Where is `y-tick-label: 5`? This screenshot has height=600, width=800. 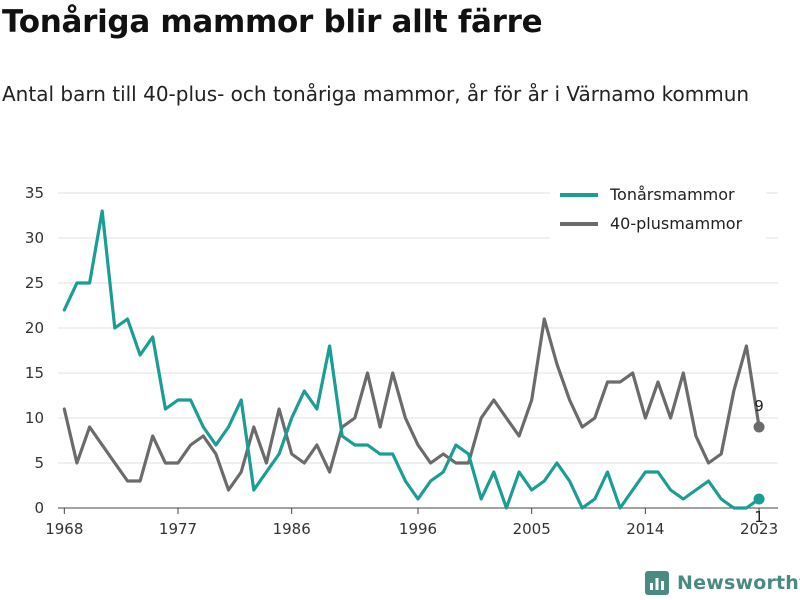
y-tick-label: 5 is located at coordinates (39, 463).